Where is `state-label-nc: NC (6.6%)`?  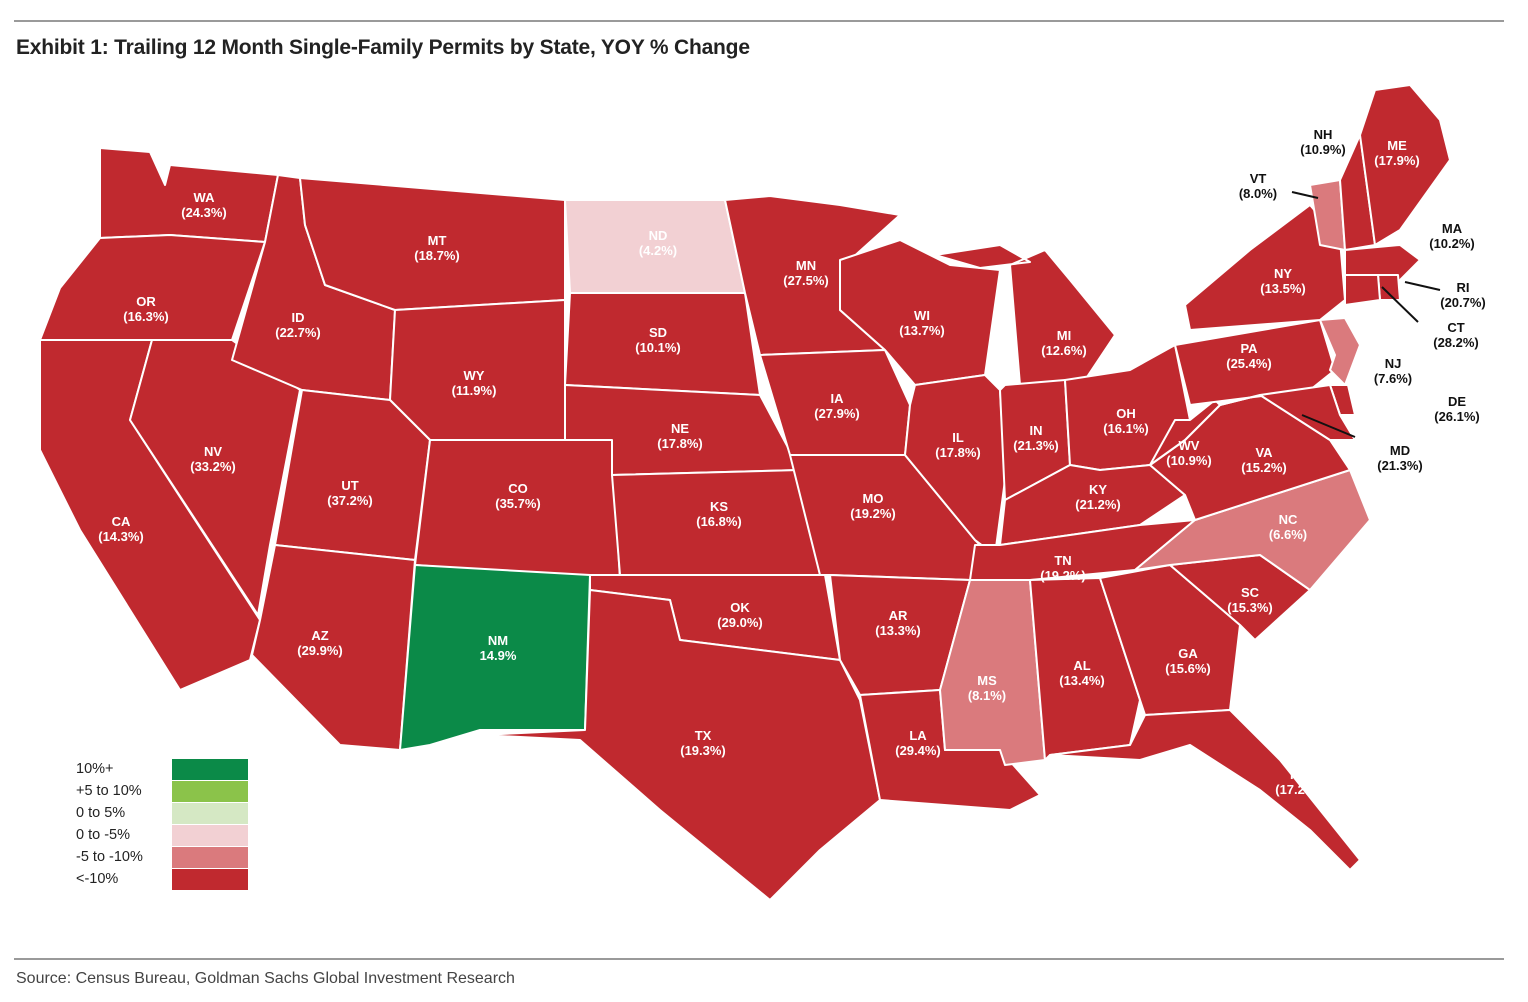
state-label-nc: NC (6.6%) is located at coordinates (1288, 527).